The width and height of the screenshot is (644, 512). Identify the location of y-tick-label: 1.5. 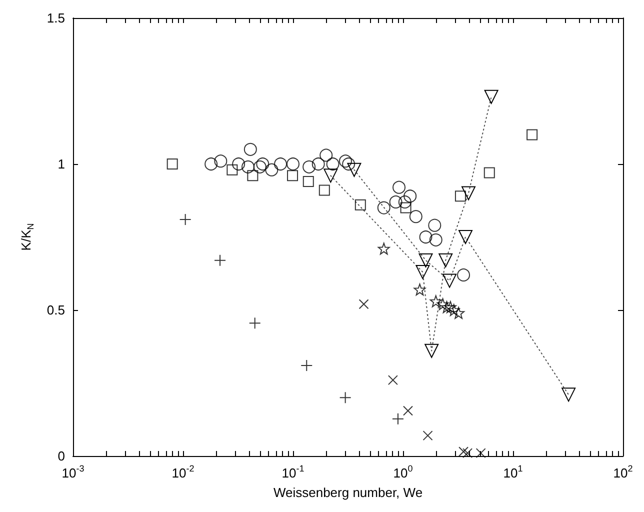
(55, 18).